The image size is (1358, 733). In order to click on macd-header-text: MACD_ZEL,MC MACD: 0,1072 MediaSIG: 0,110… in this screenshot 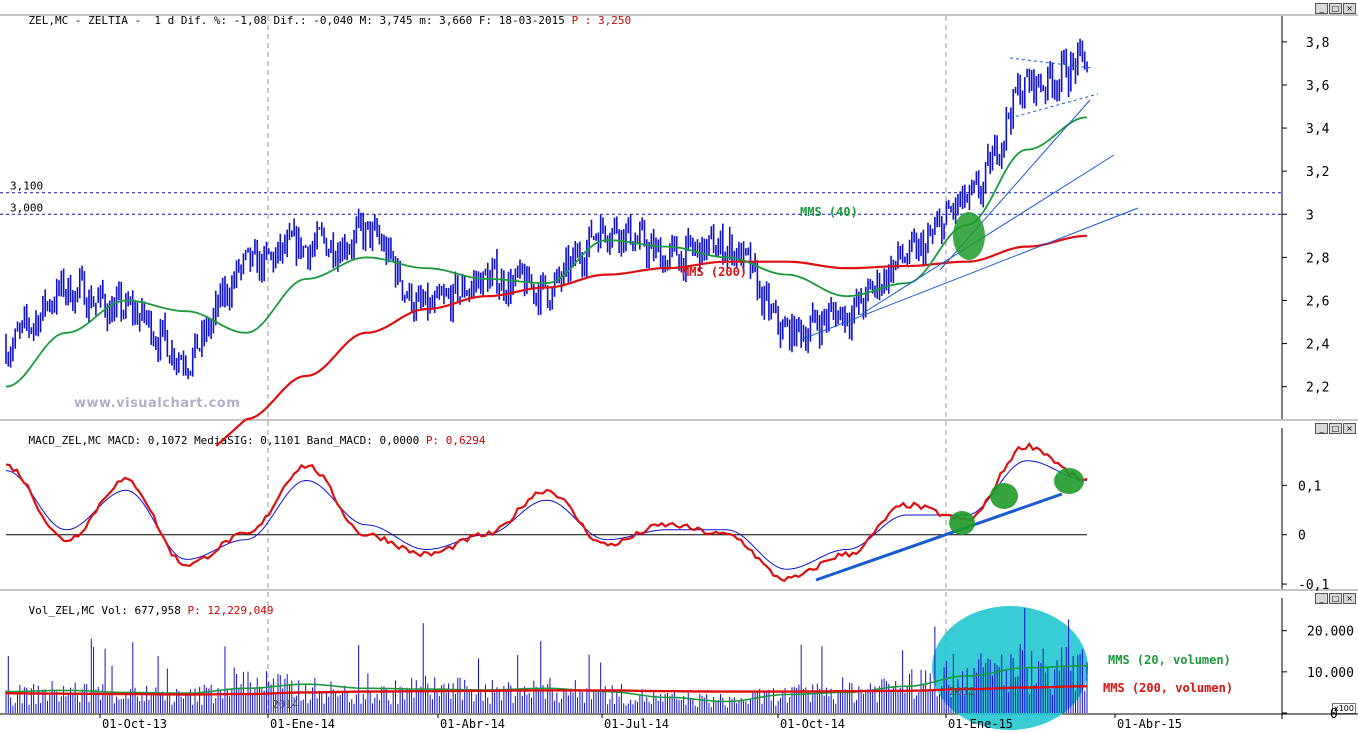, I will do `click(224, 440)`.